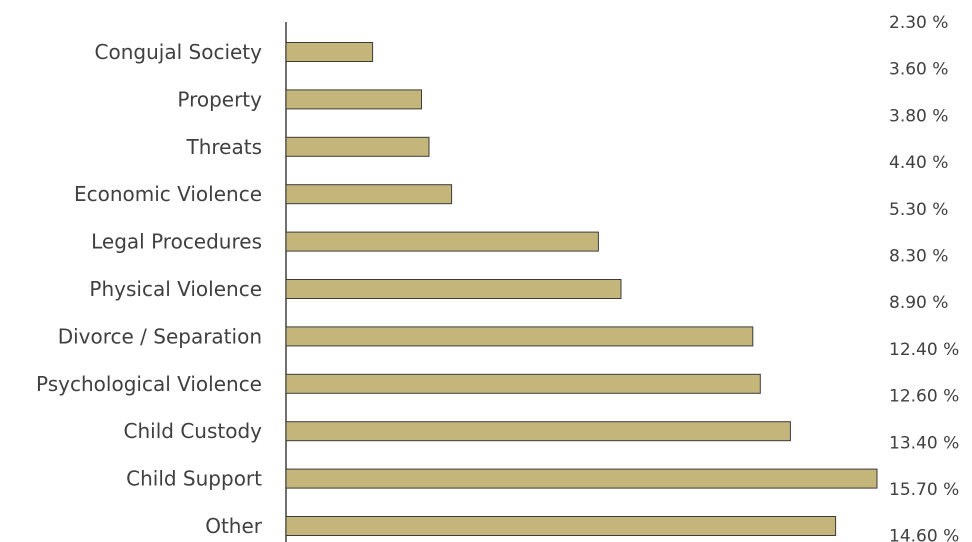 The width and height of the screenshot is (972, 542). Describe the element at coordinates (924, 350) in the screenshot. I see `value-label: 12.40 %` at that location.